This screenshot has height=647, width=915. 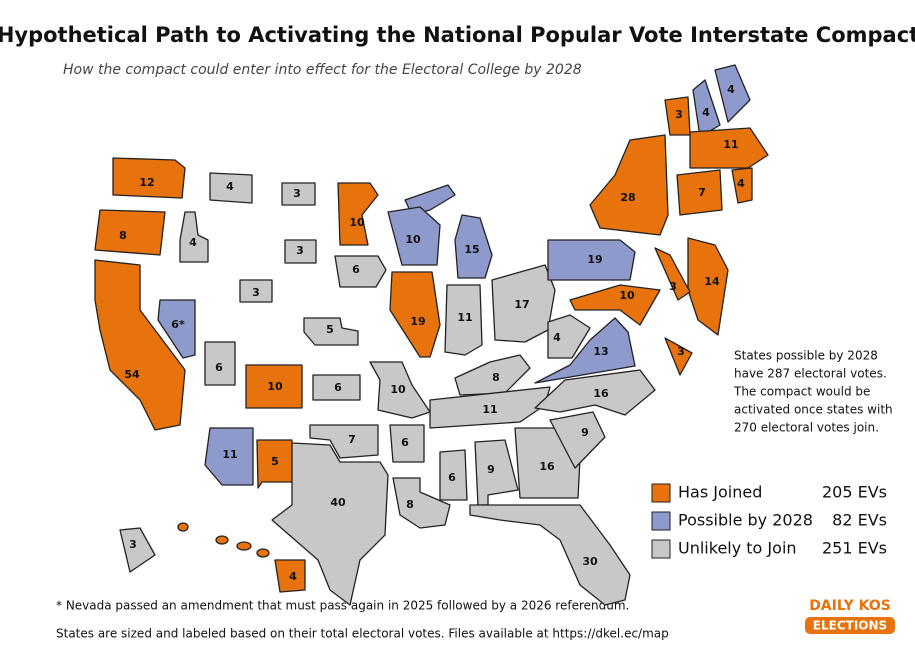 What do you see at coordinates (338, 502) in the screenshot?
I see `state-ev-label: 40` at bounding box center [338, 502].